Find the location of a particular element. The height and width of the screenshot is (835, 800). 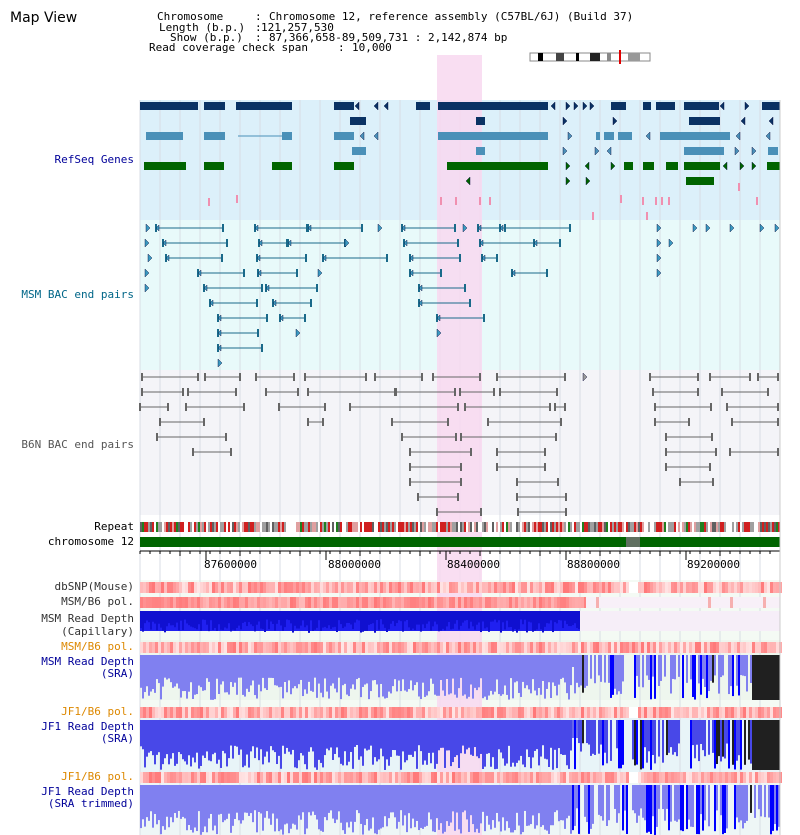

dbsnp-label: dbSNP(Mouse) is located at coordinates (94, 586).